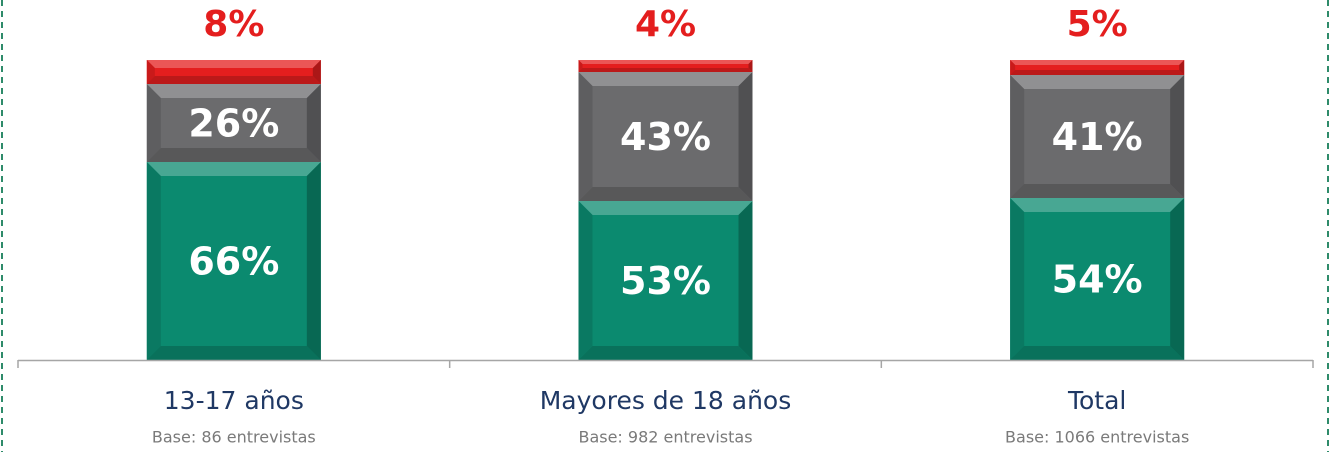  Describe the element at coordinates (665, 24) in the screenshot. I see `data-label: 4%` at that location.